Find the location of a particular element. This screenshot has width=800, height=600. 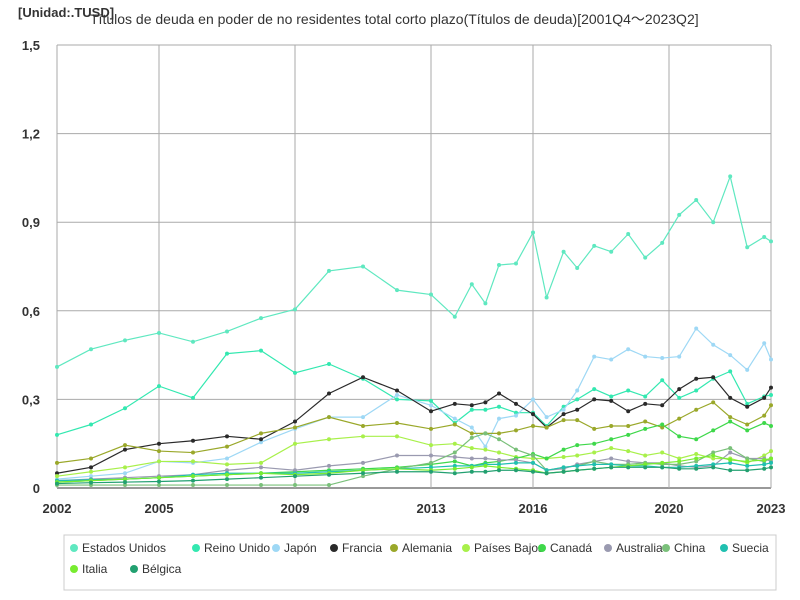

legend-marker is located at coordinates (724, 548).